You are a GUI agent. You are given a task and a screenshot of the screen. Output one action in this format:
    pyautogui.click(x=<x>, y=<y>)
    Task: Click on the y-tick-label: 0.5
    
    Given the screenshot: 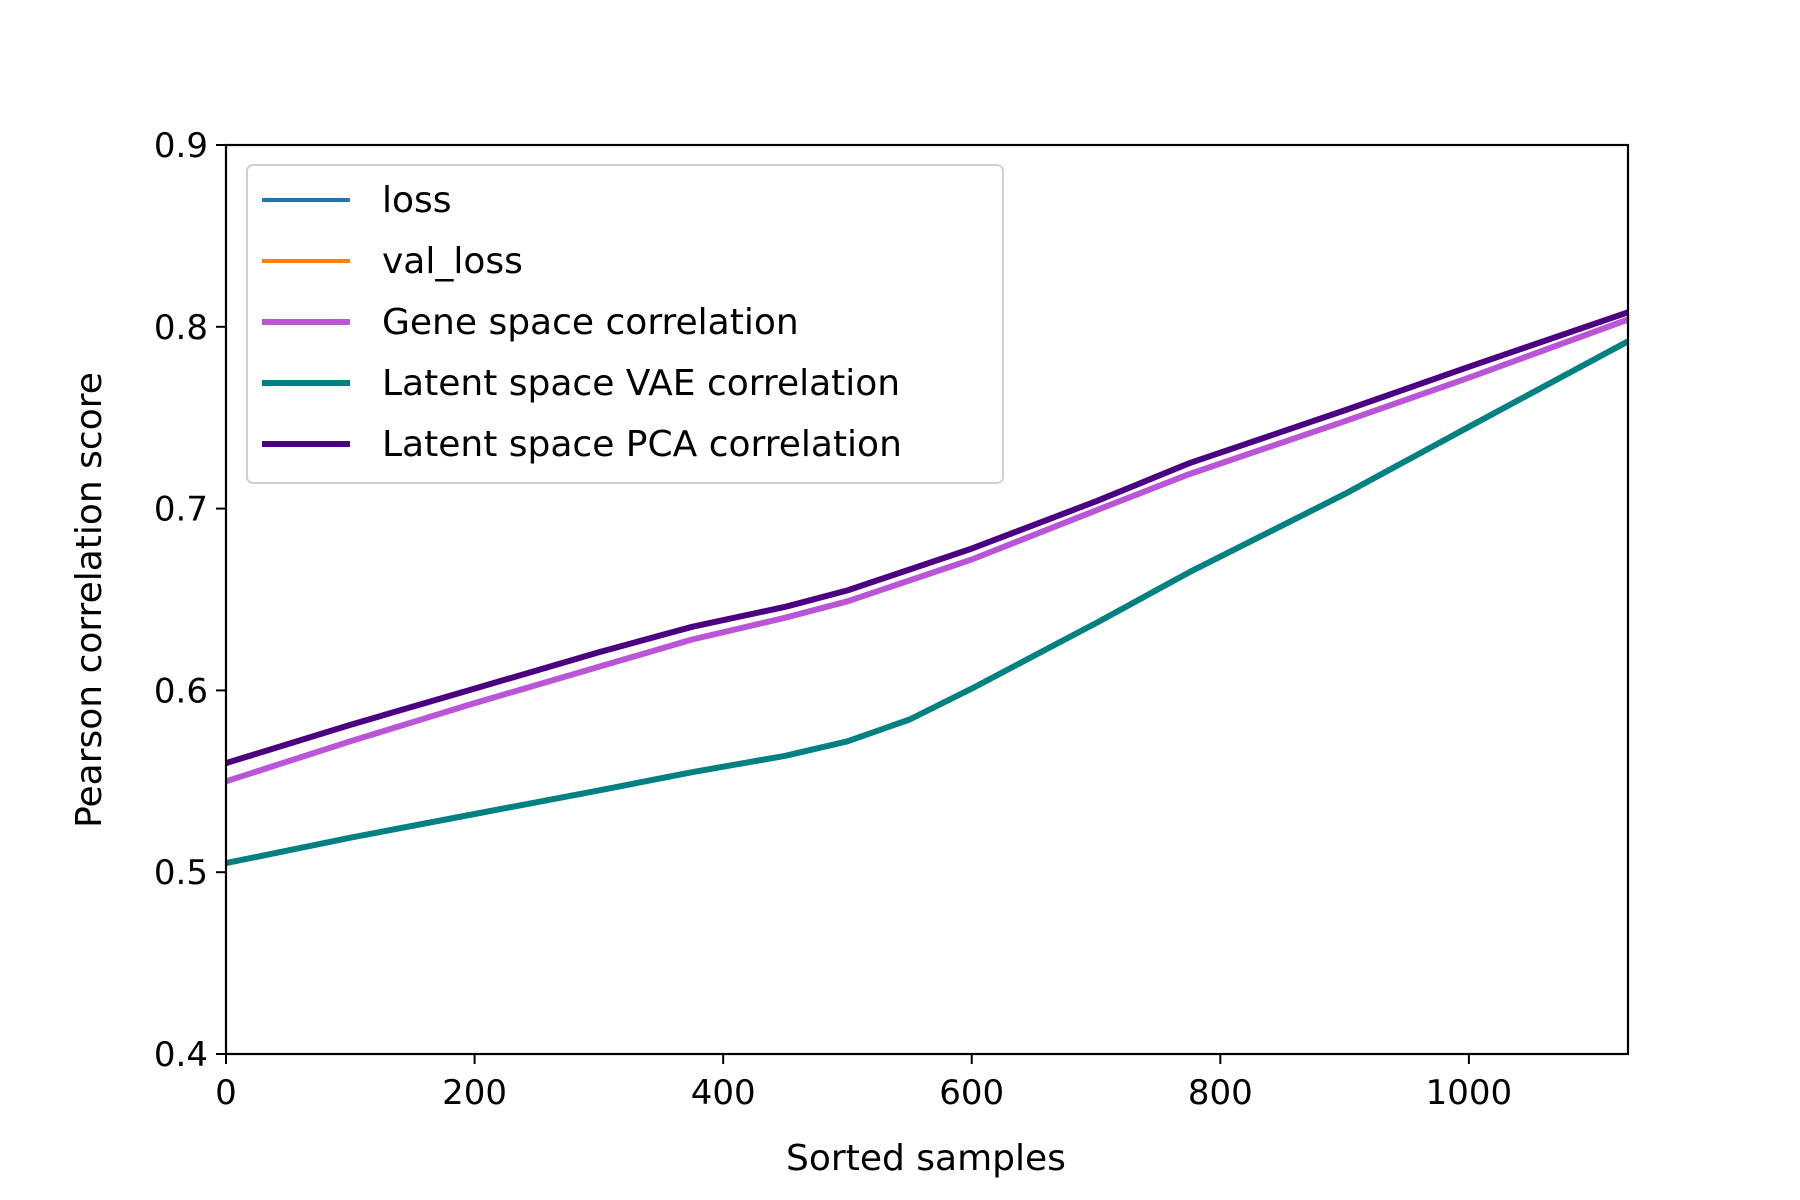 What is the action you would take?
    pyautogui.click(x=181, y=873)
    